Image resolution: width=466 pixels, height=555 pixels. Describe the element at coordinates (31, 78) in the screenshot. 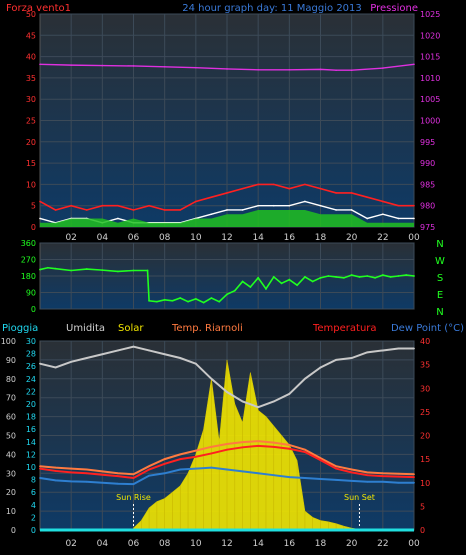

I see `wind-y-tick: 35` at that location.